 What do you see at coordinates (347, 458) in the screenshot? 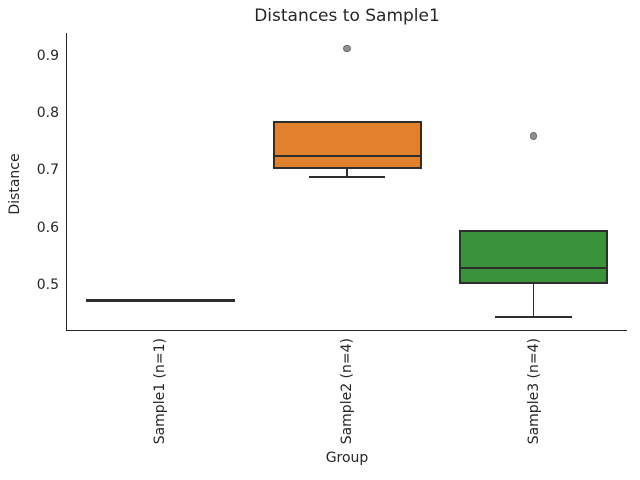
I see `x-axis-label: Group` at bounding box center [347, 458].